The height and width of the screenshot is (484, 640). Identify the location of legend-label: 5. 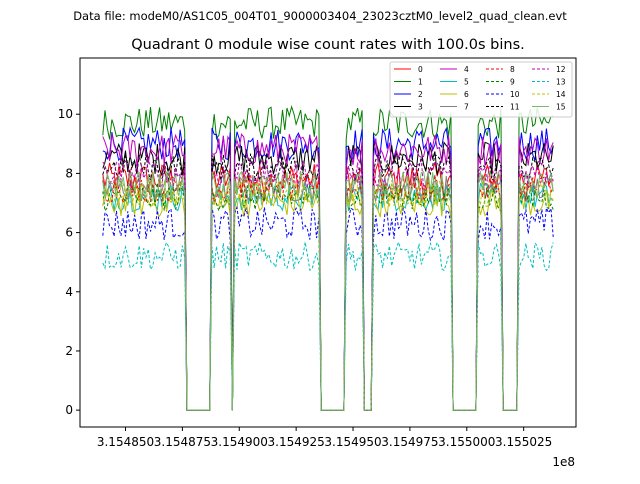
(466, 82).